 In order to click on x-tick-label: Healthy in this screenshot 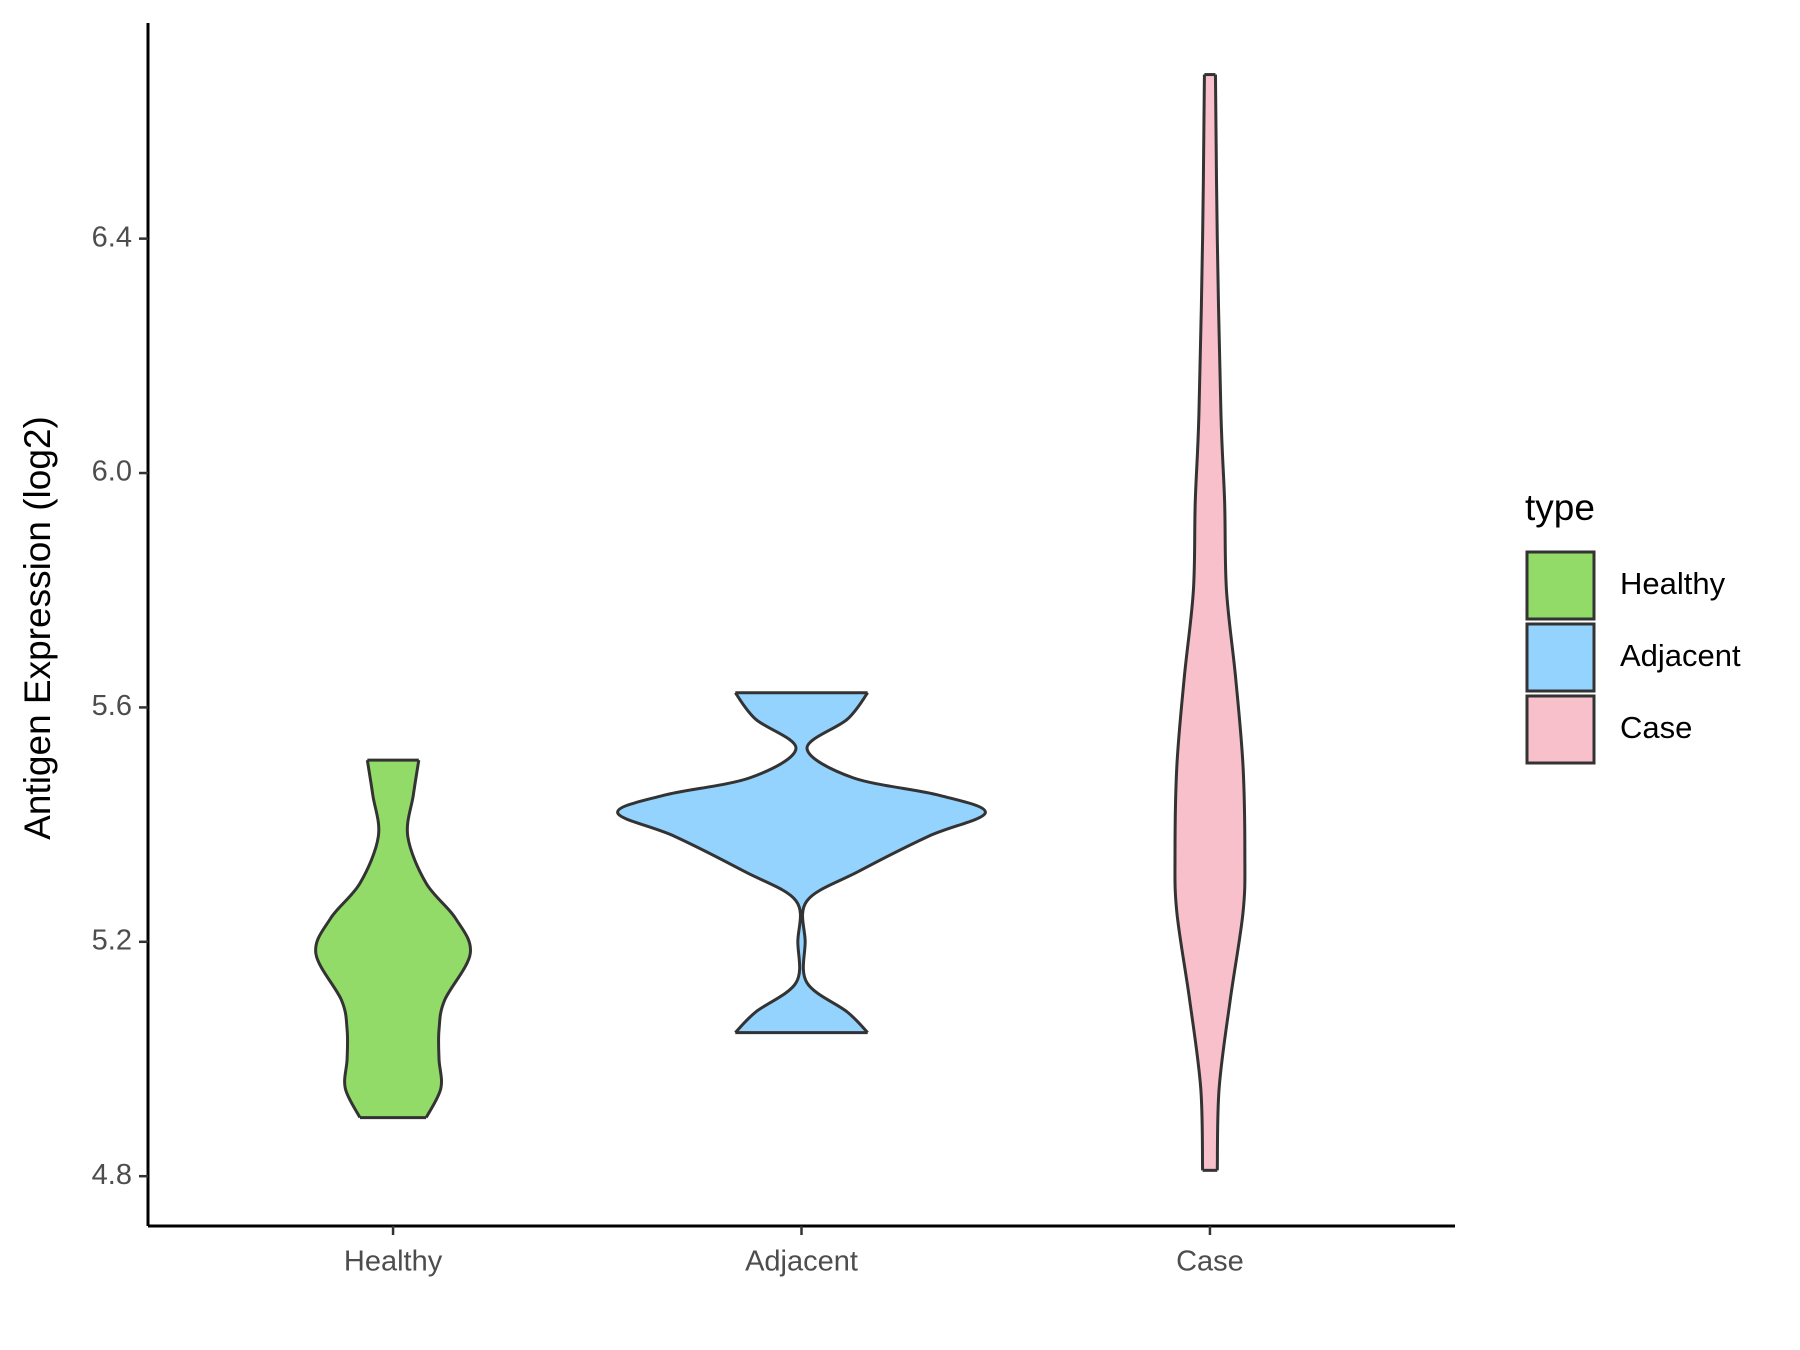, I will do `click(393, 1262)`.